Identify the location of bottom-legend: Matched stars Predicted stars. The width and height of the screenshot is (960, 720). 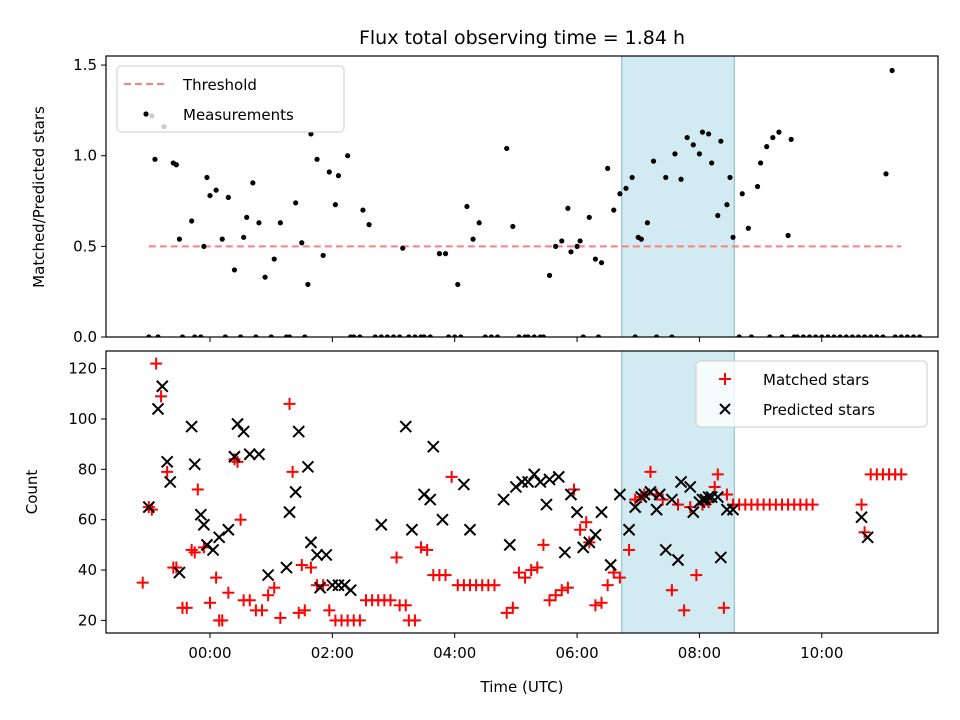
(811, 394).